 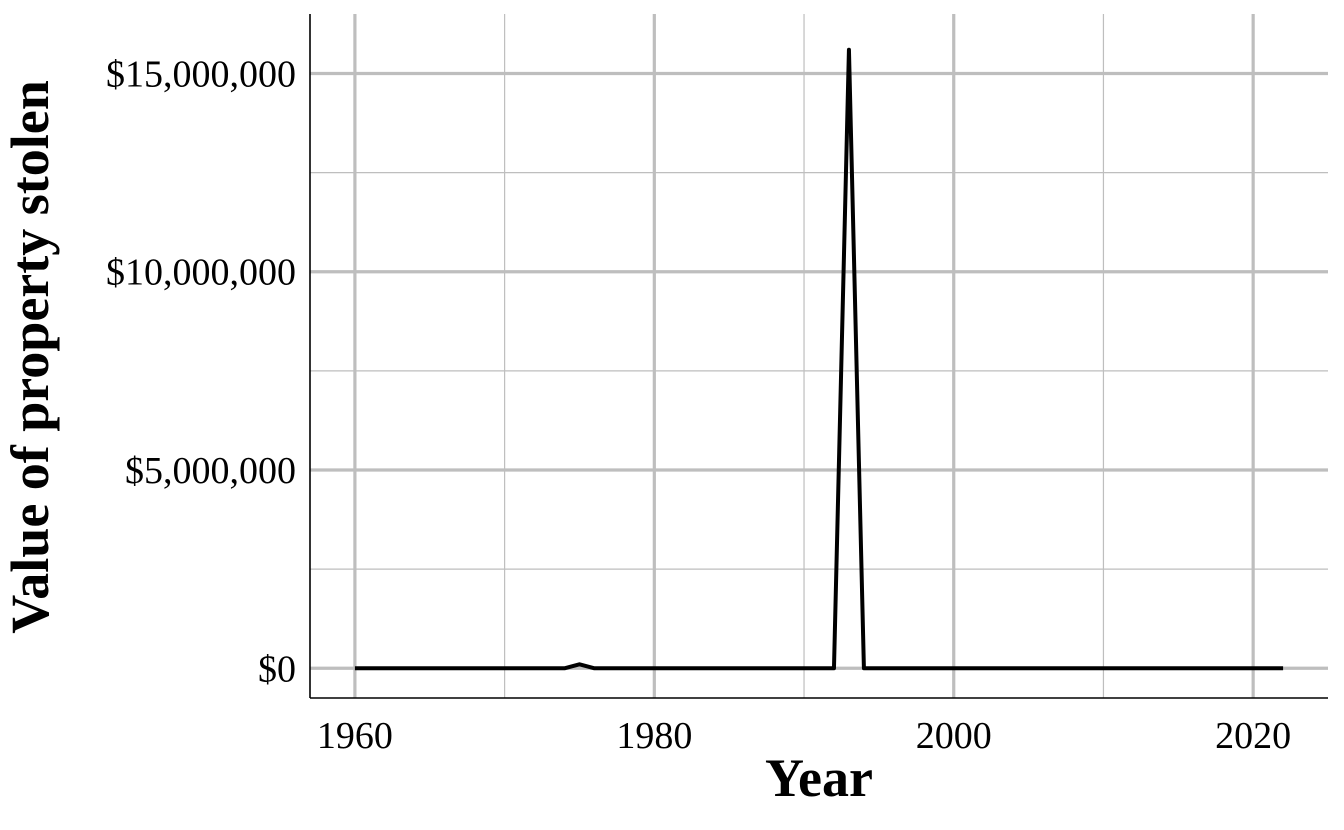 What do you see at coordinates (30, 357) in the screenshot?
I see `y-axis-title: Value of property stolen` at bounding box center [30, 357].